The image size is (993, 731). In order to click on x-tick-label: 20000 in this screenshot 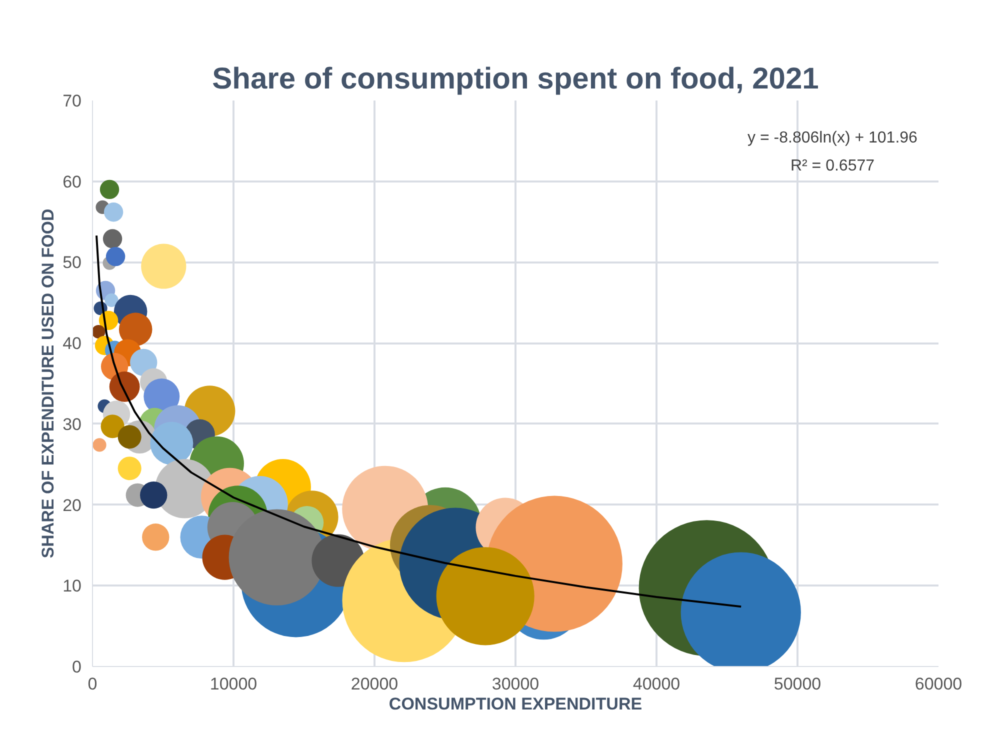, I will do `click(374, 684)`.